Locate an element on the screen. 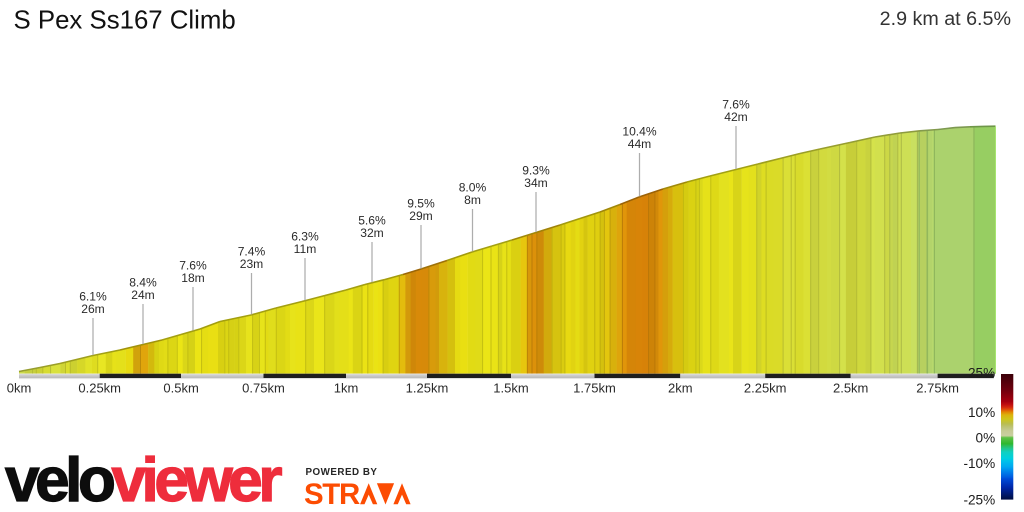  svg-text: 2.5km is located at coordinates (850, 388).